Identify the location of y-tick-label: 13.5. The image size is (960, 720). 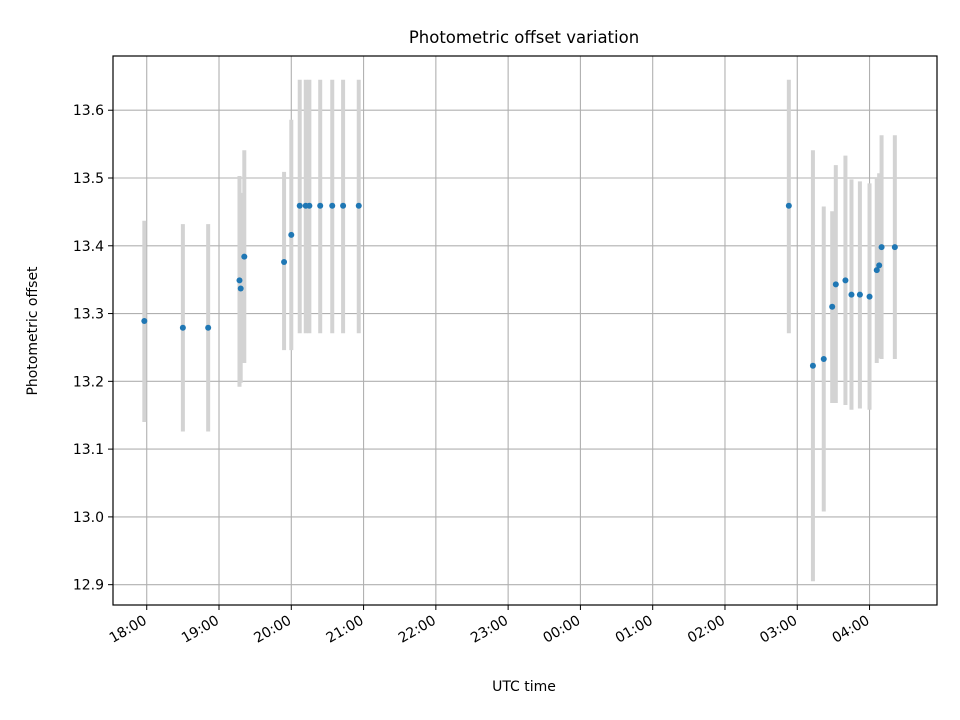
(88, 179).